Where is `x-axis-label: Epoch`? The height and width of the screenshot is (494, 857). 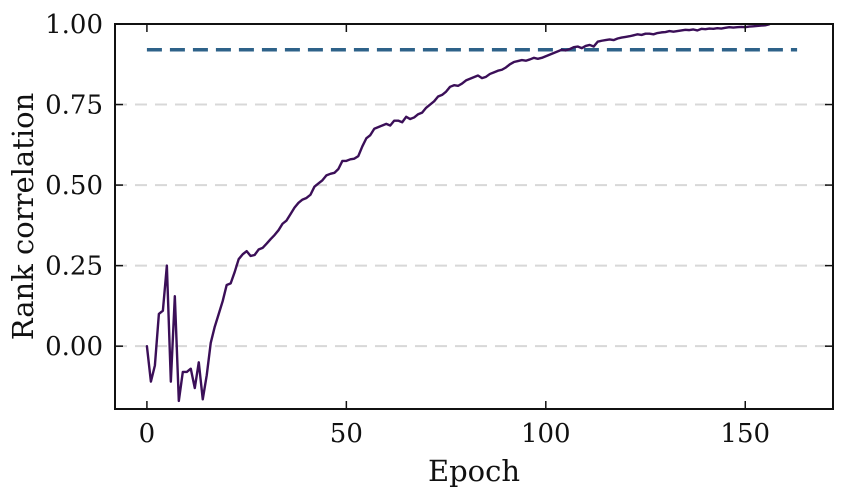 x-axis-label: Epoch is located at coordinates (474, 471).